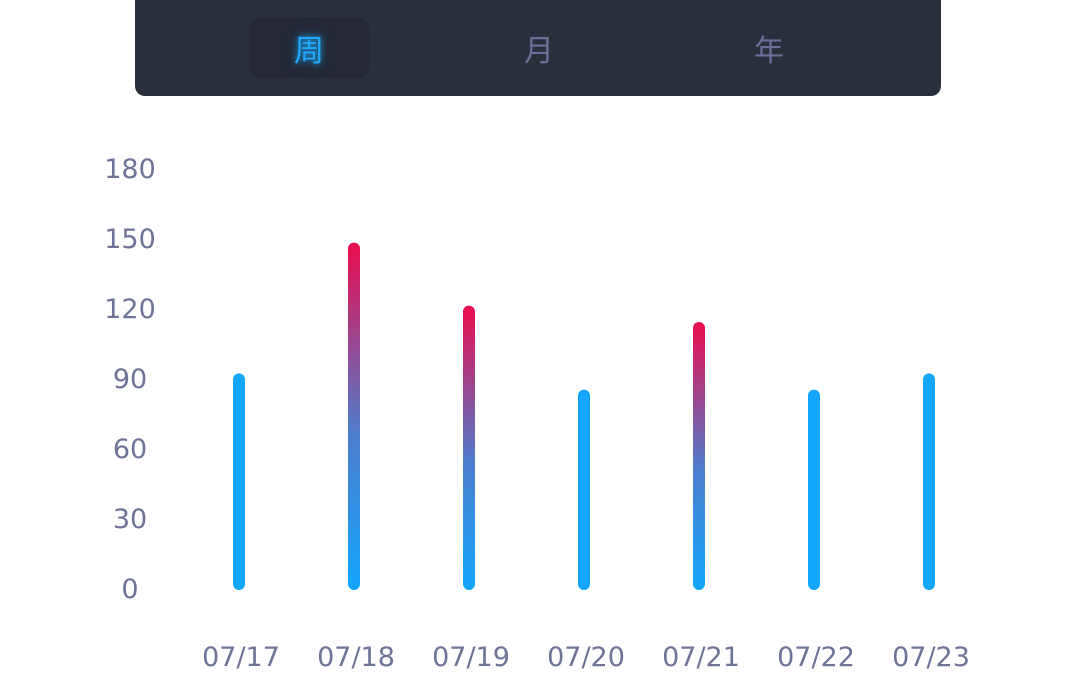  I want to click on x-tick-label: 07/20, so click(586, 657).